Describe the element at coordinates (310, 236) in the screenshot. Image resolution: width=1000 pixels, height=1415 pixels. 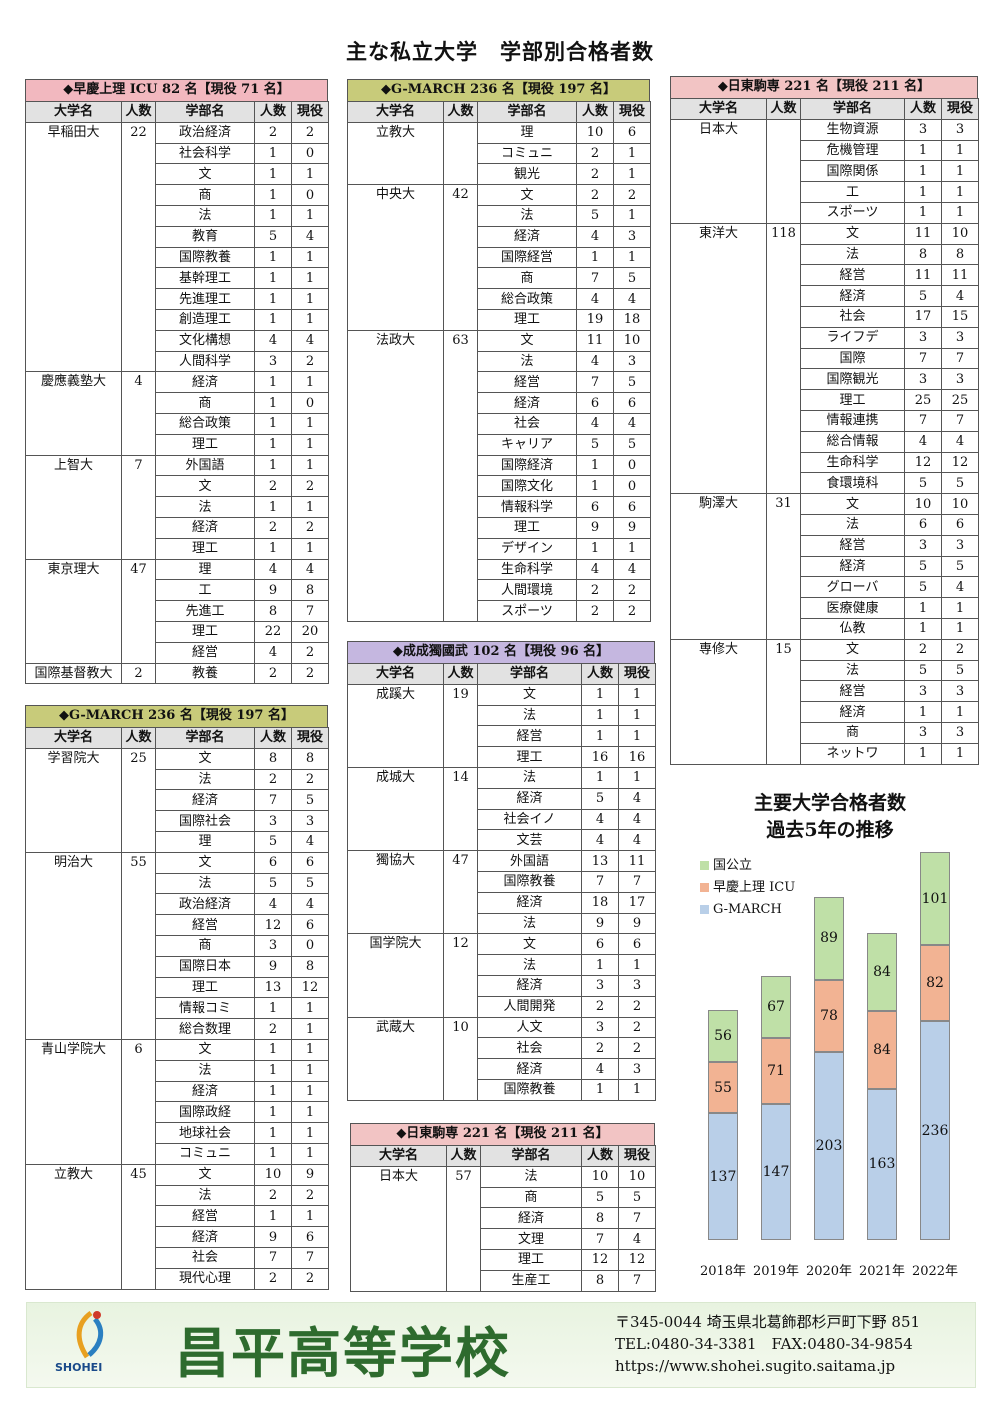
I see `current-count: 4` at that location.